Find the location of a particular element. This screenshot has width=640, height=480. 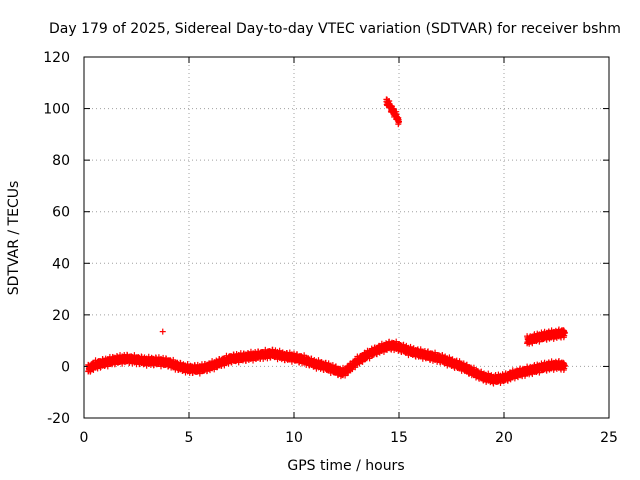

series-upper-right-segment is located at coordinates (546, 336).